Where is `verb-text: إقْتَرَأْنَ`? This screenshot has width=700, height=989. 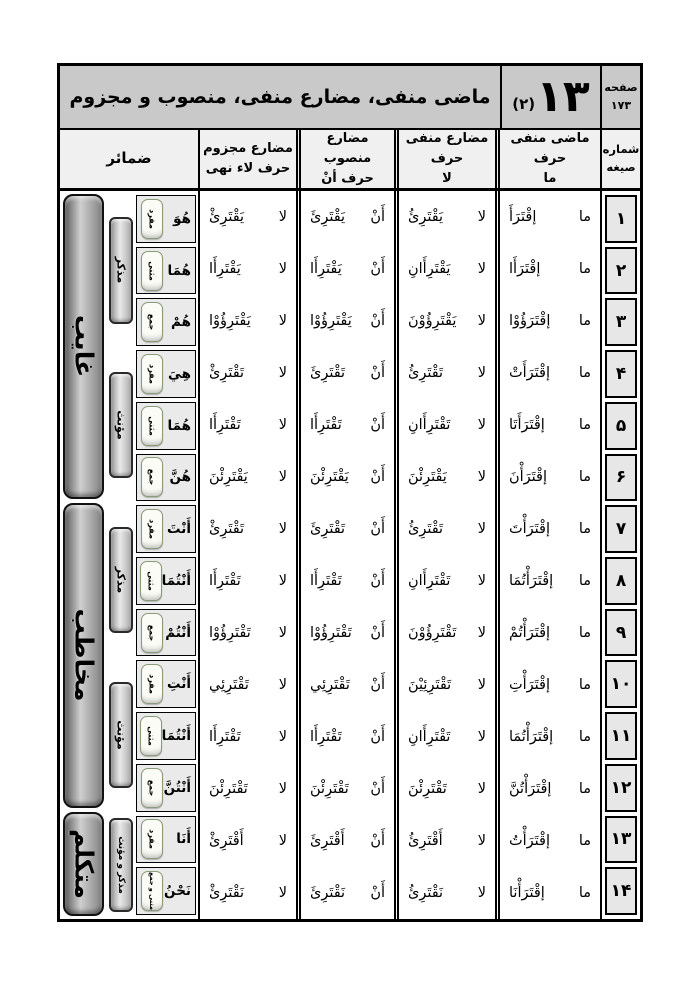 verb-text: إقْتَرَأْنَ is located at coordinates (528, 477).